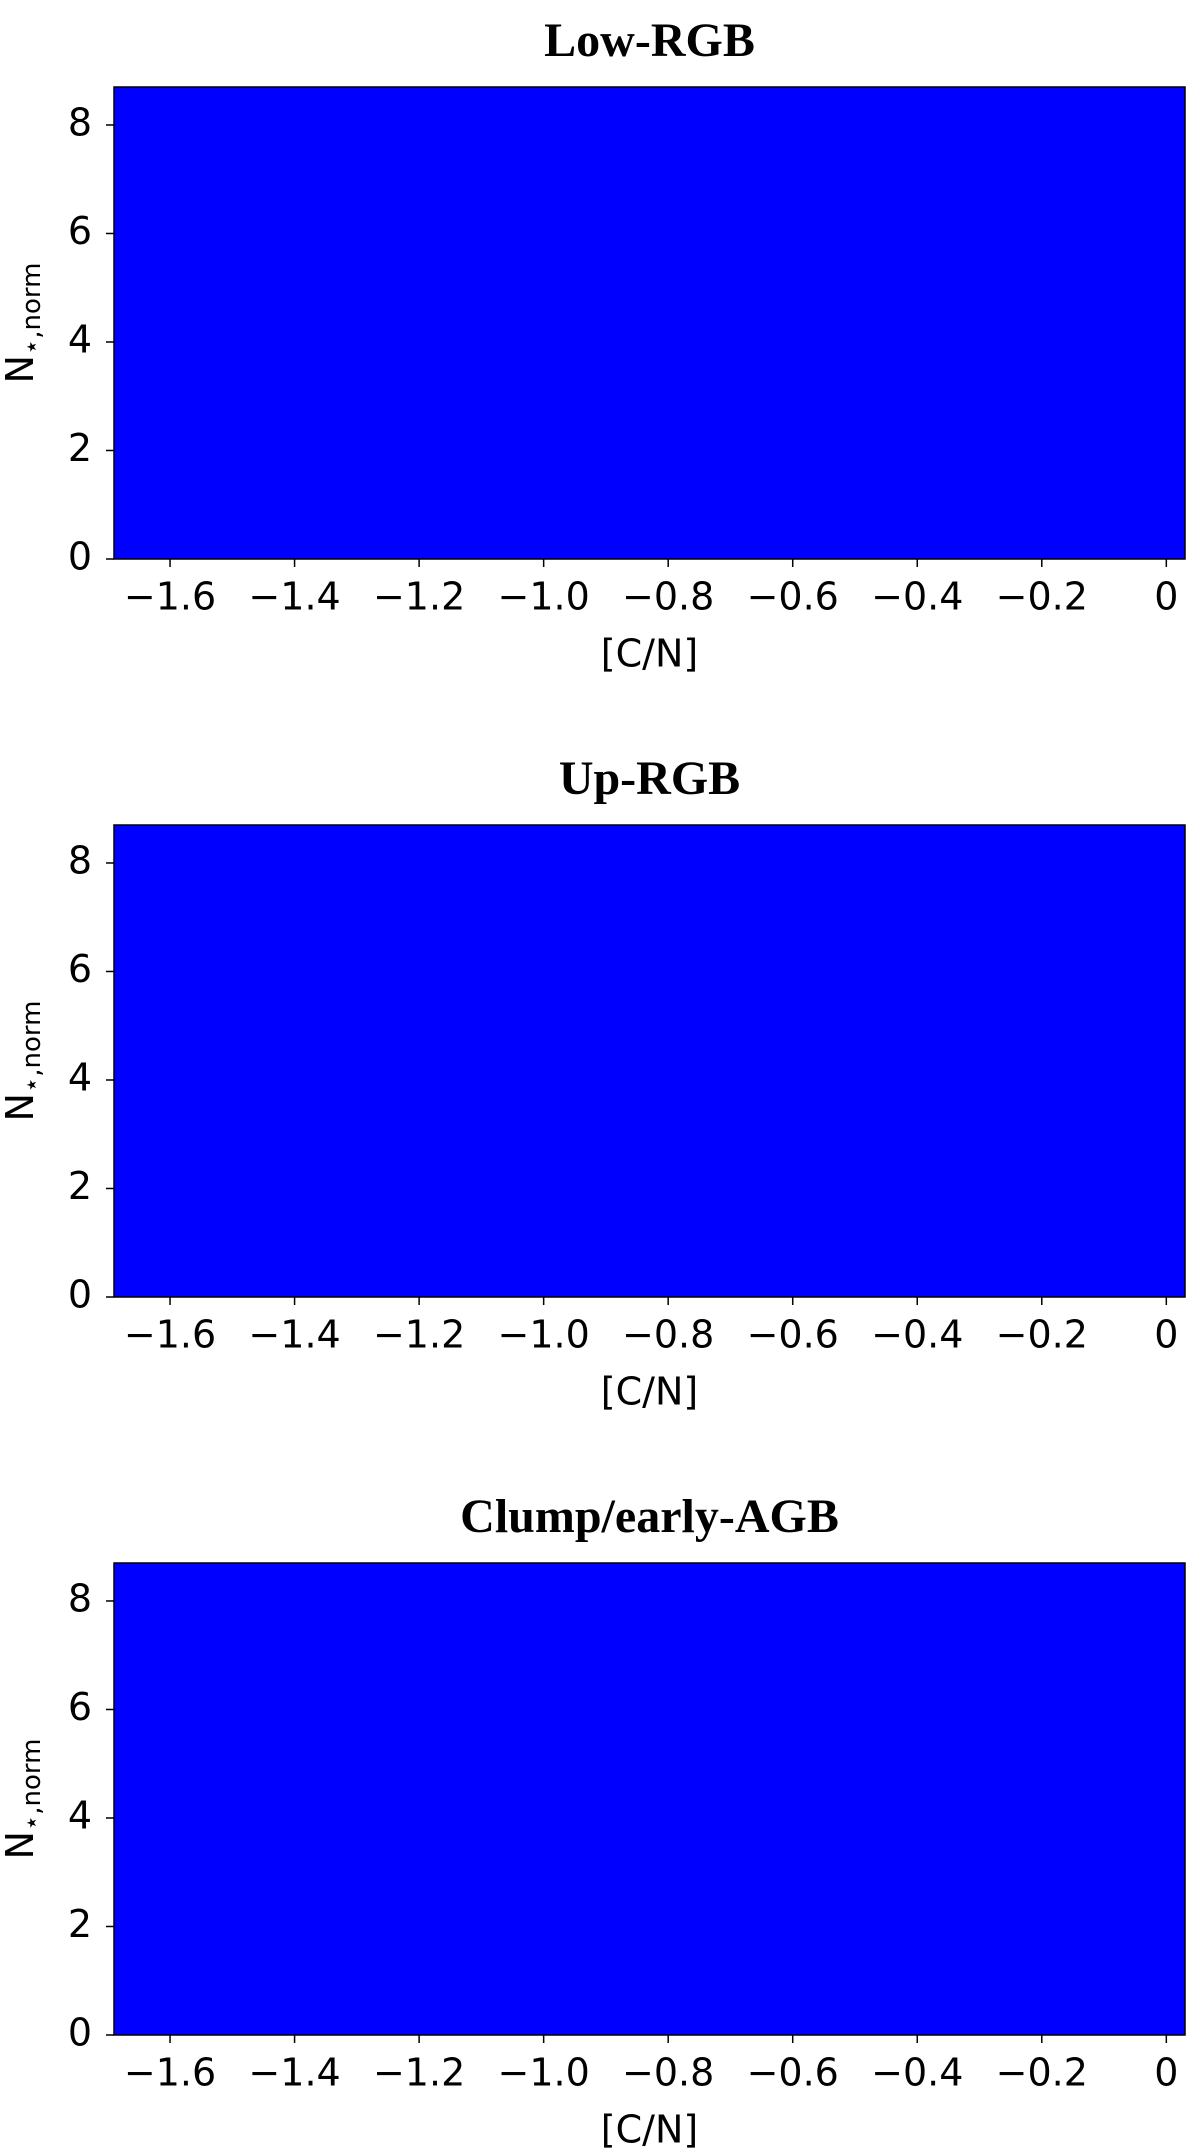 This screenshot has width=1200, height=2155. Describe the element at coordinates (649, 778) in the screenshot. I see `panel-title: Up-RGB` at that location.